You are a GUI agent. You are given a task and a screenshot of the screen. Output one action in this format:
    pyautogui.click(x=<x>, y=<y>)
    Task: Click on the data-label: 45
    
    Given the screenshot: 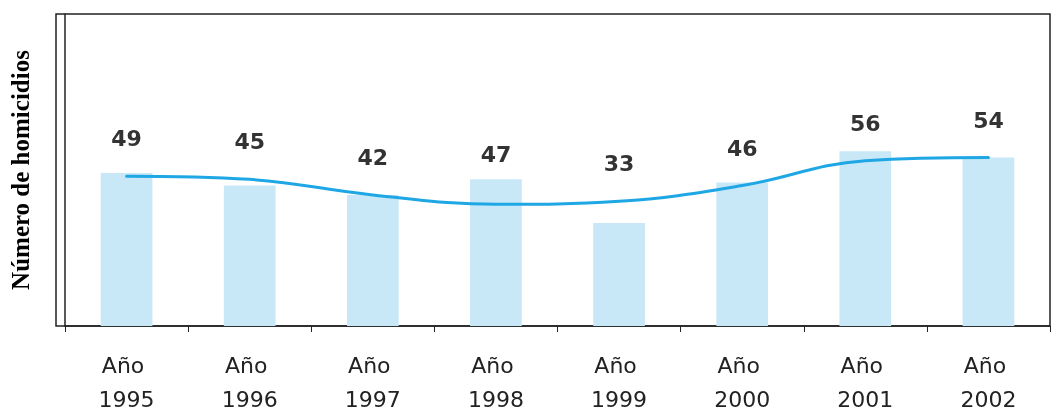 What is the action you would take?
    pyautogui.click(x=249, y=142)
    